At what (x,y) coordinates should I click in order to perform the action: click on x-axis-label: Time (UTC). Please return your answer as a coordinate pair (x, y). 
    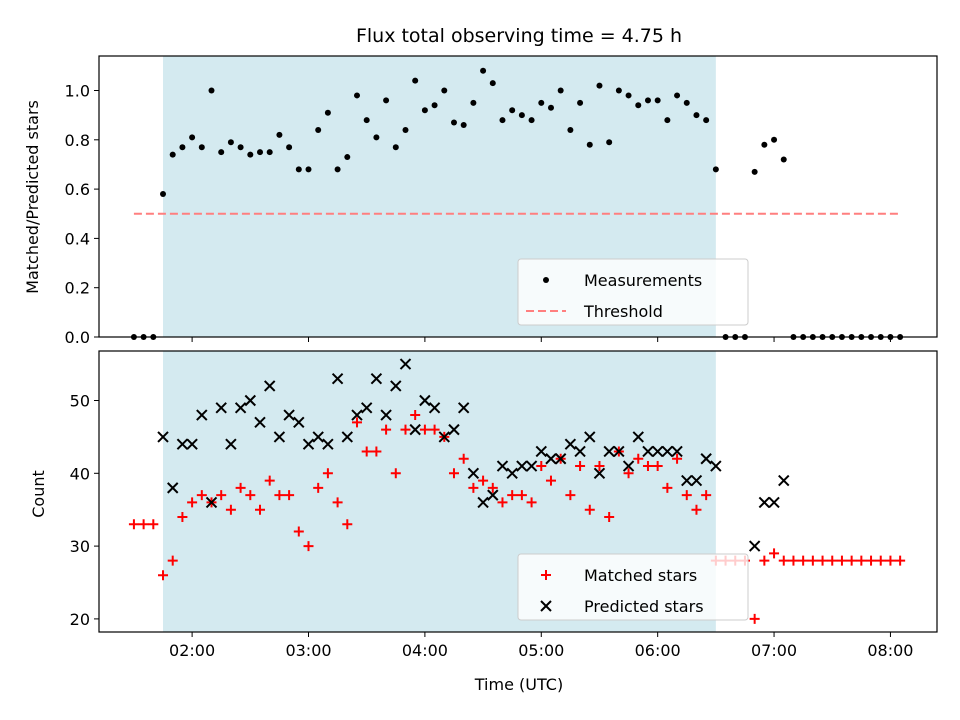
    Looking at the image, I should click on (518, 684).